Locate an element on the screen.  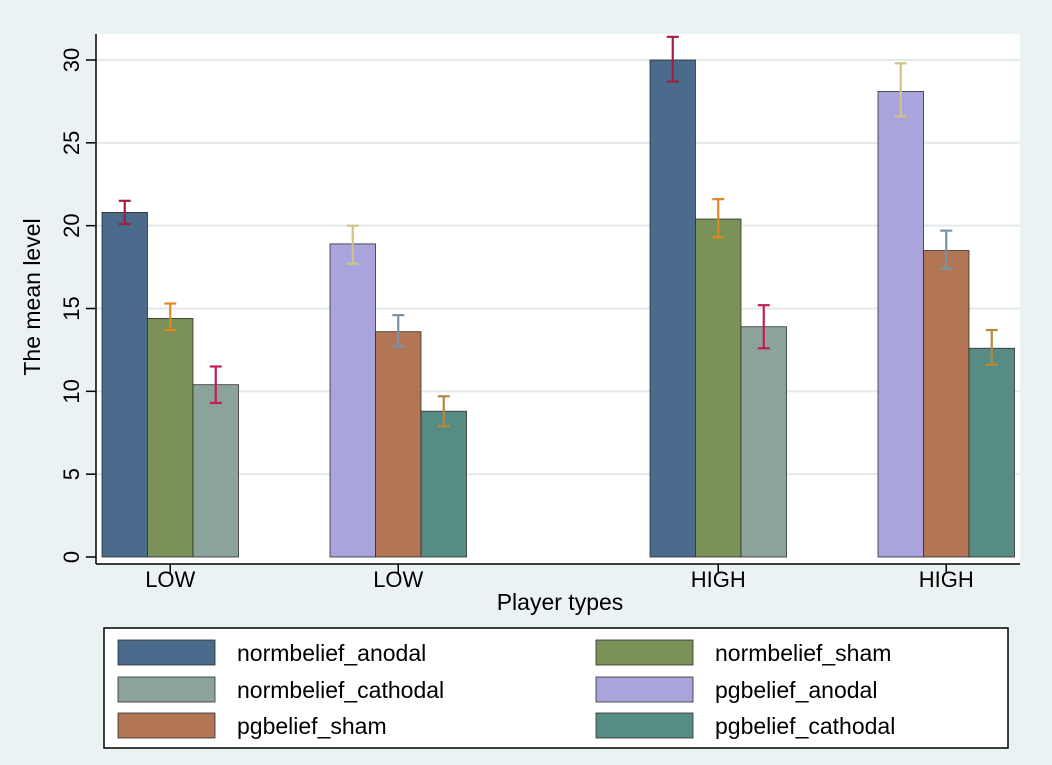
y-tick-label: 15 is located at coordinates (71, 308).